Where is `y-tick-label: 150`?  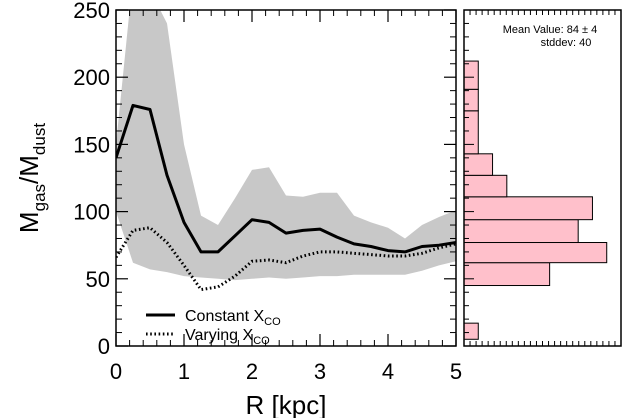
y-tick-label: 150 is located at coordinates (91, 144).